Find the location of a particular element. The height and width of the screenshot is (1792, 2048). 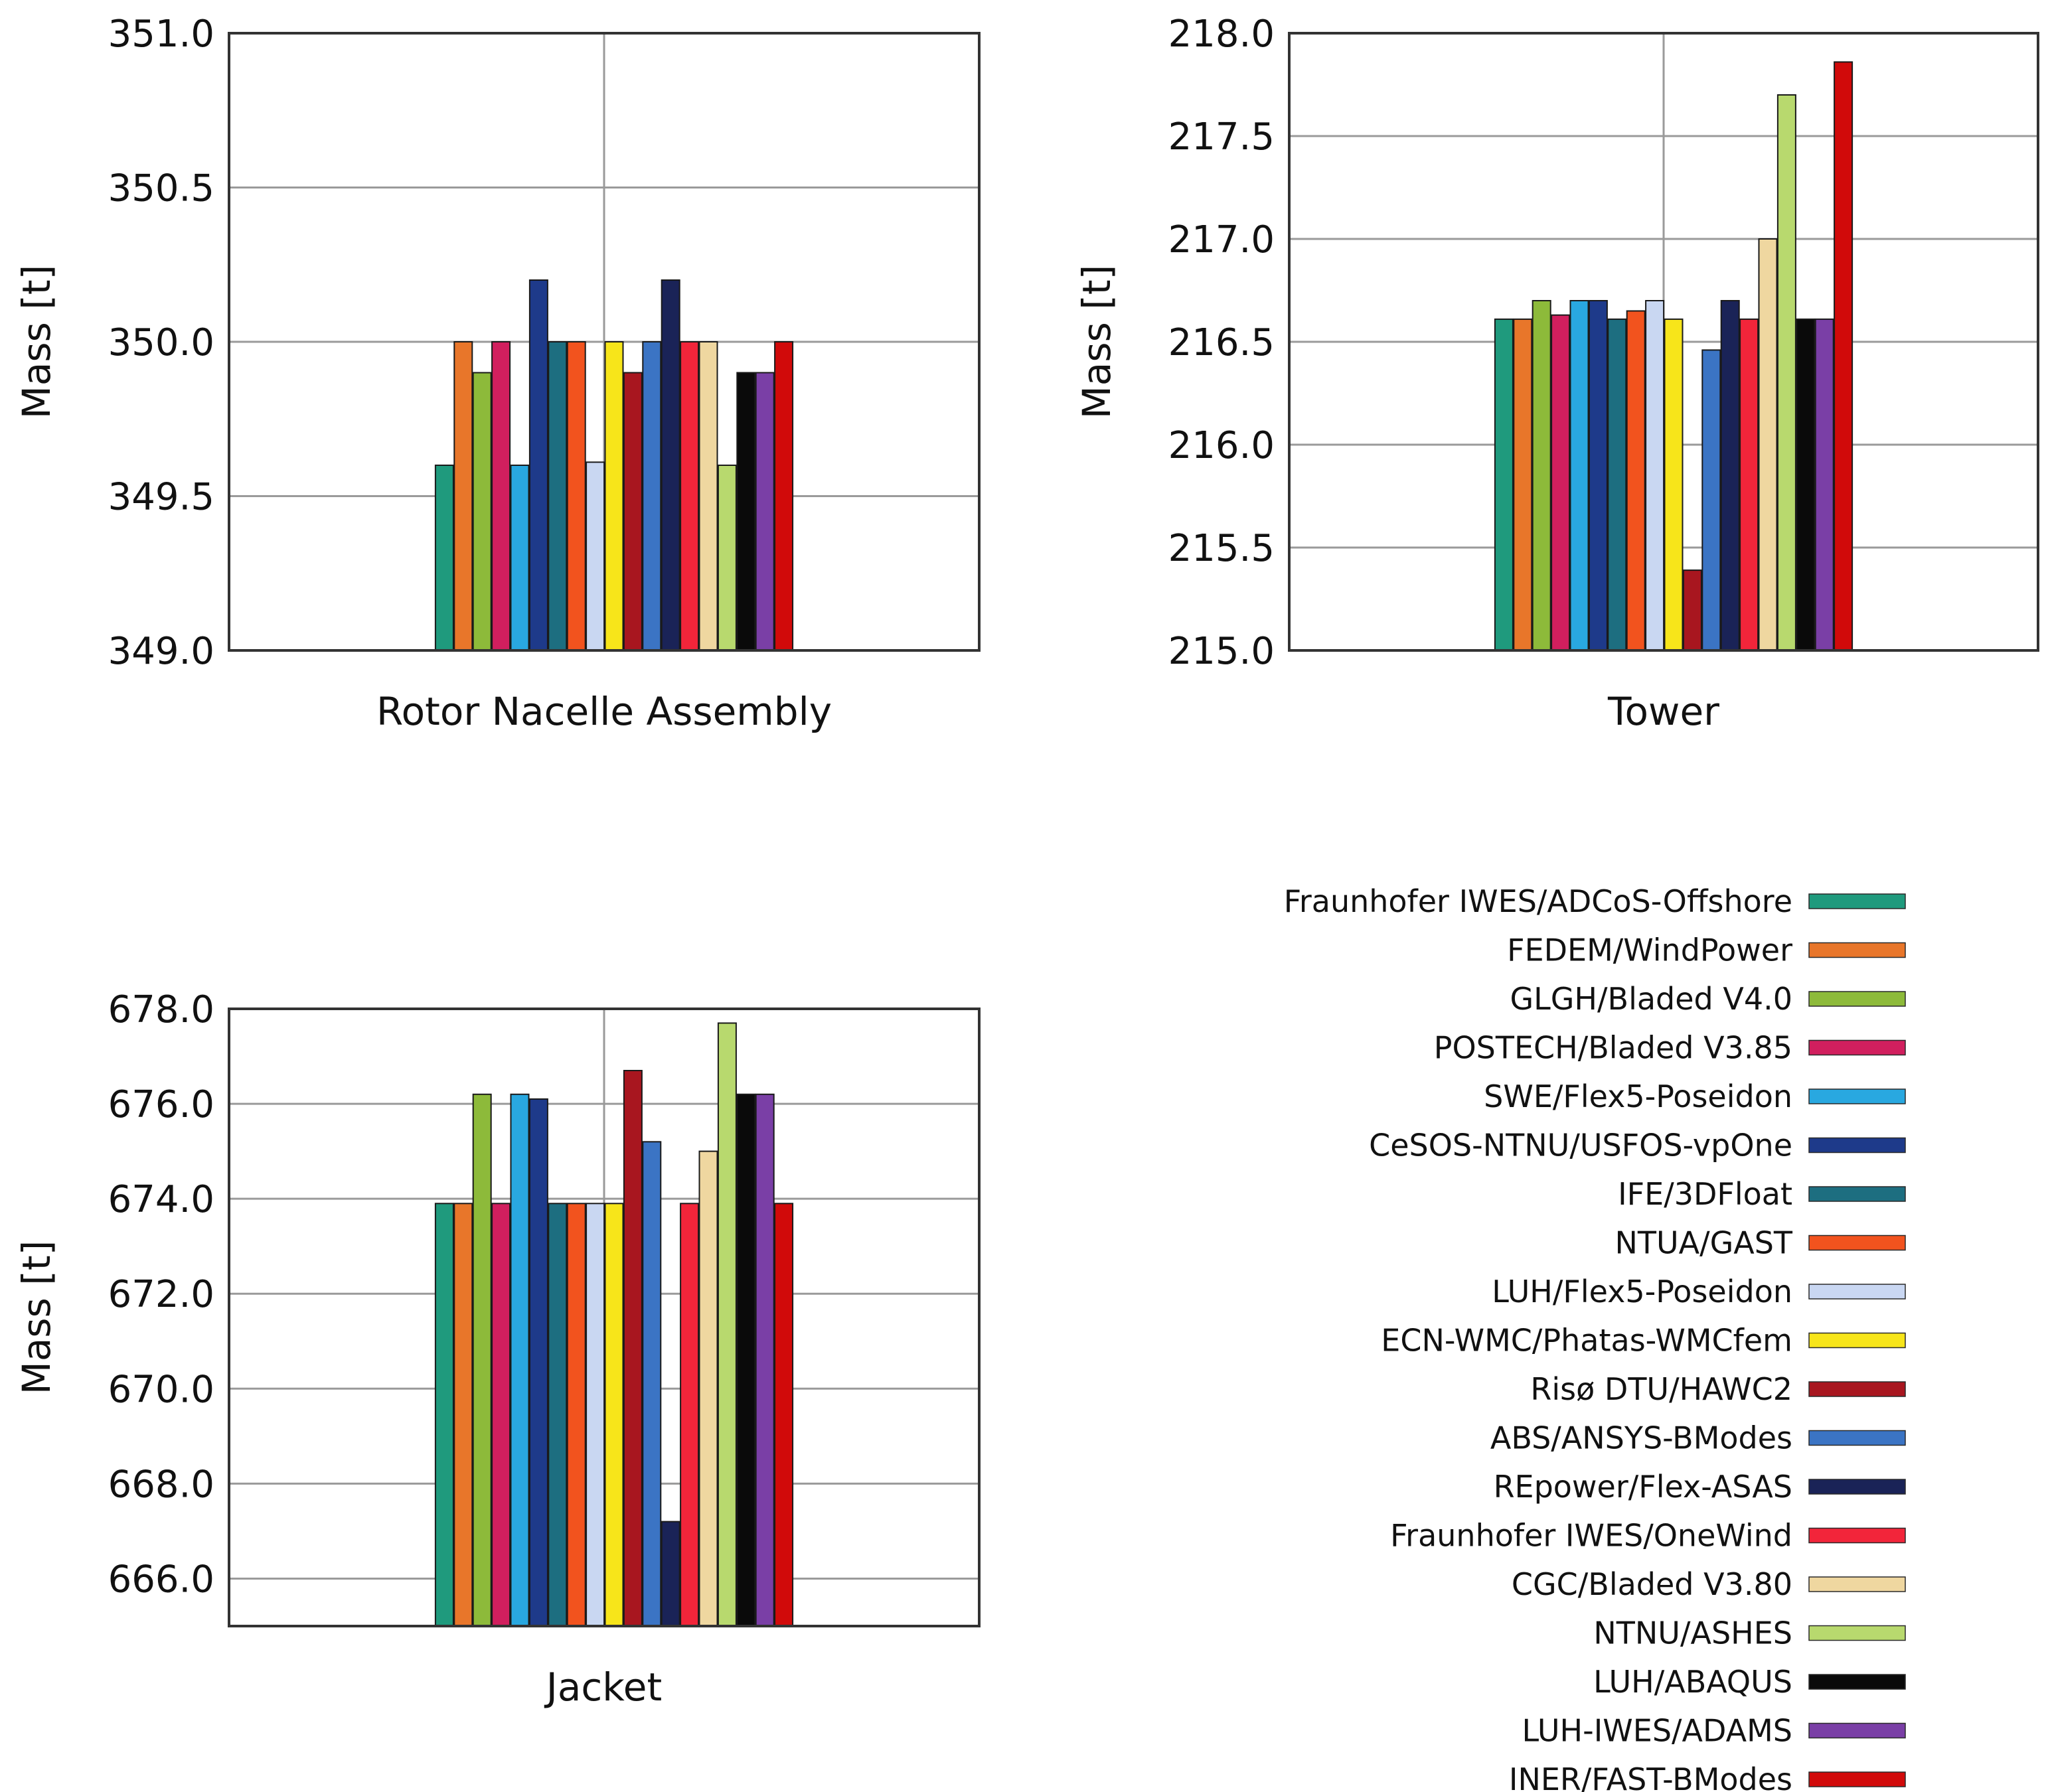

y-tick-label: 672.0 is located at coordinates (161, 1294).